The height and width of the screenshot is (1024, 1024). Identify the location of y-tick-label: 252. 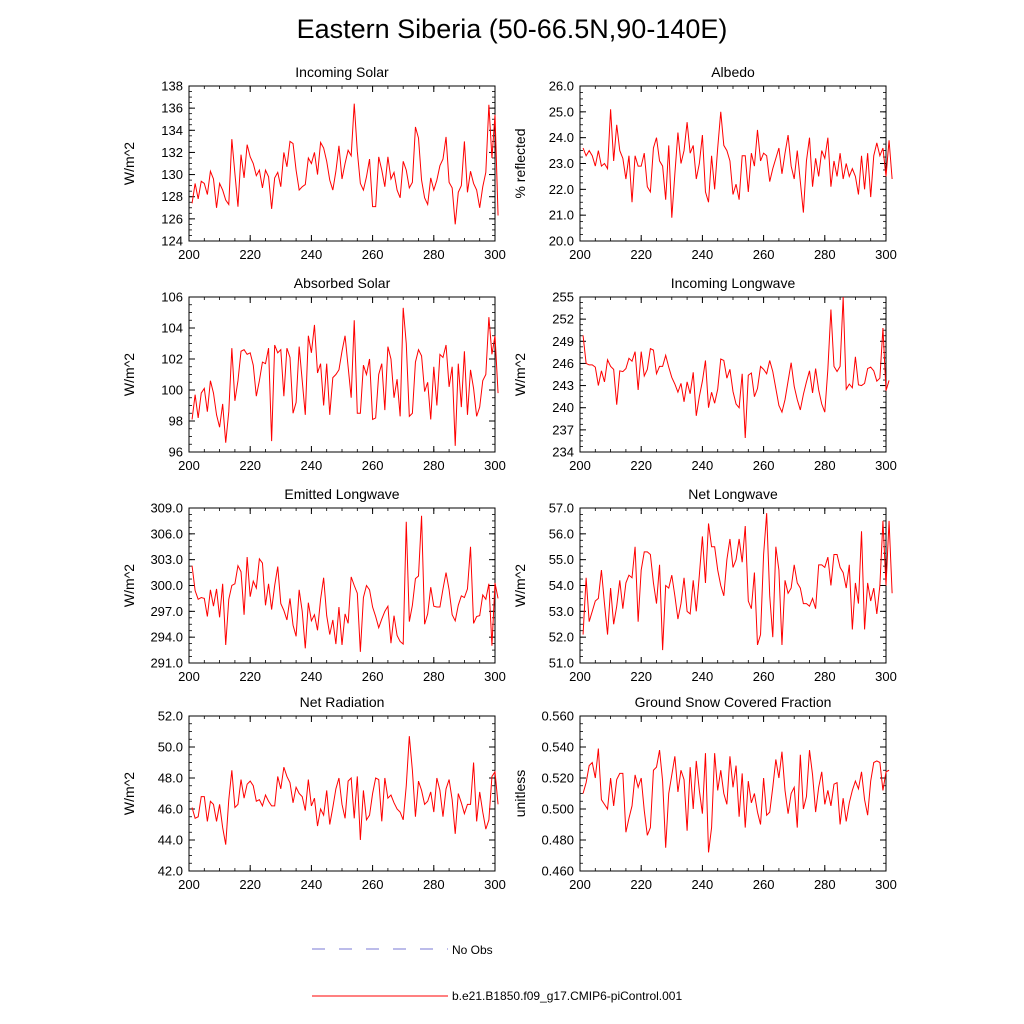
(563, 319).